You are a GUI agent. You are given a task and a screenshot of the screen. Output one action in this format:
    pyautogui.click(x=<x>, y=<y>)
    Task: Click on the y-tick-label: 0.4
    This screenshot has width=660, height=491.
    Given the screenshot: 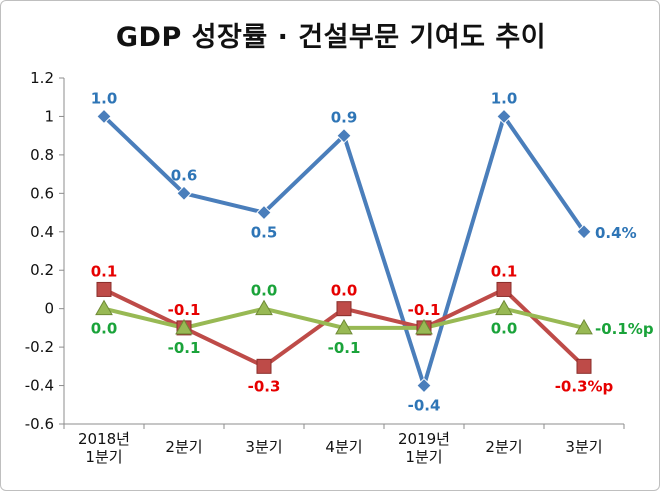 What is the action you would take?
    pyautogui.click(x=42, y=232)
    